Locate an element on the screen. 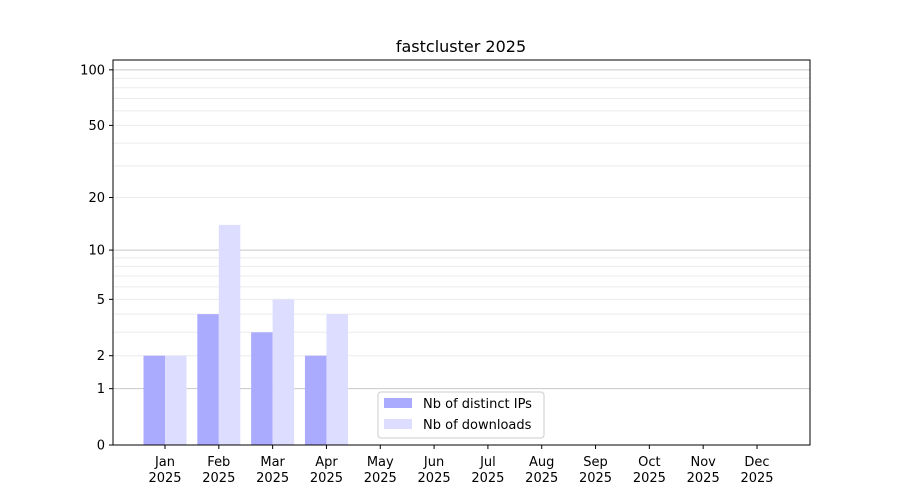 This screenshot has width=900, height=504. x-tick-label: Sep is located at coordinates (595, 462).